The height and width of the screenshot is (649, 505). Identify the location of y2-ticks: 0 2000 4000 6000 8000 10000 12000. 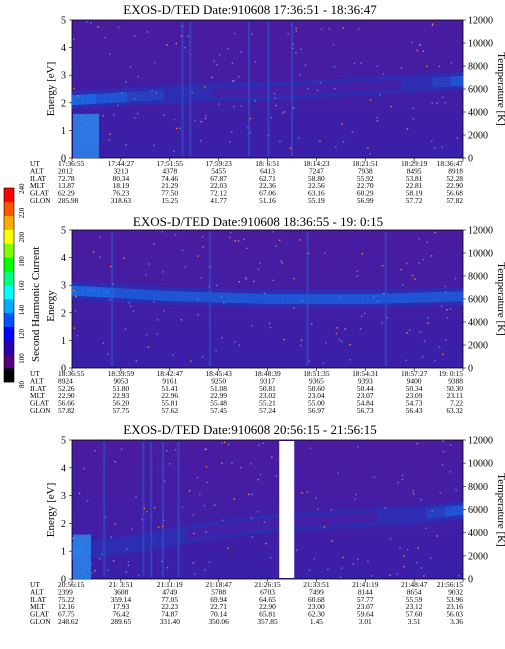
(478, 511).